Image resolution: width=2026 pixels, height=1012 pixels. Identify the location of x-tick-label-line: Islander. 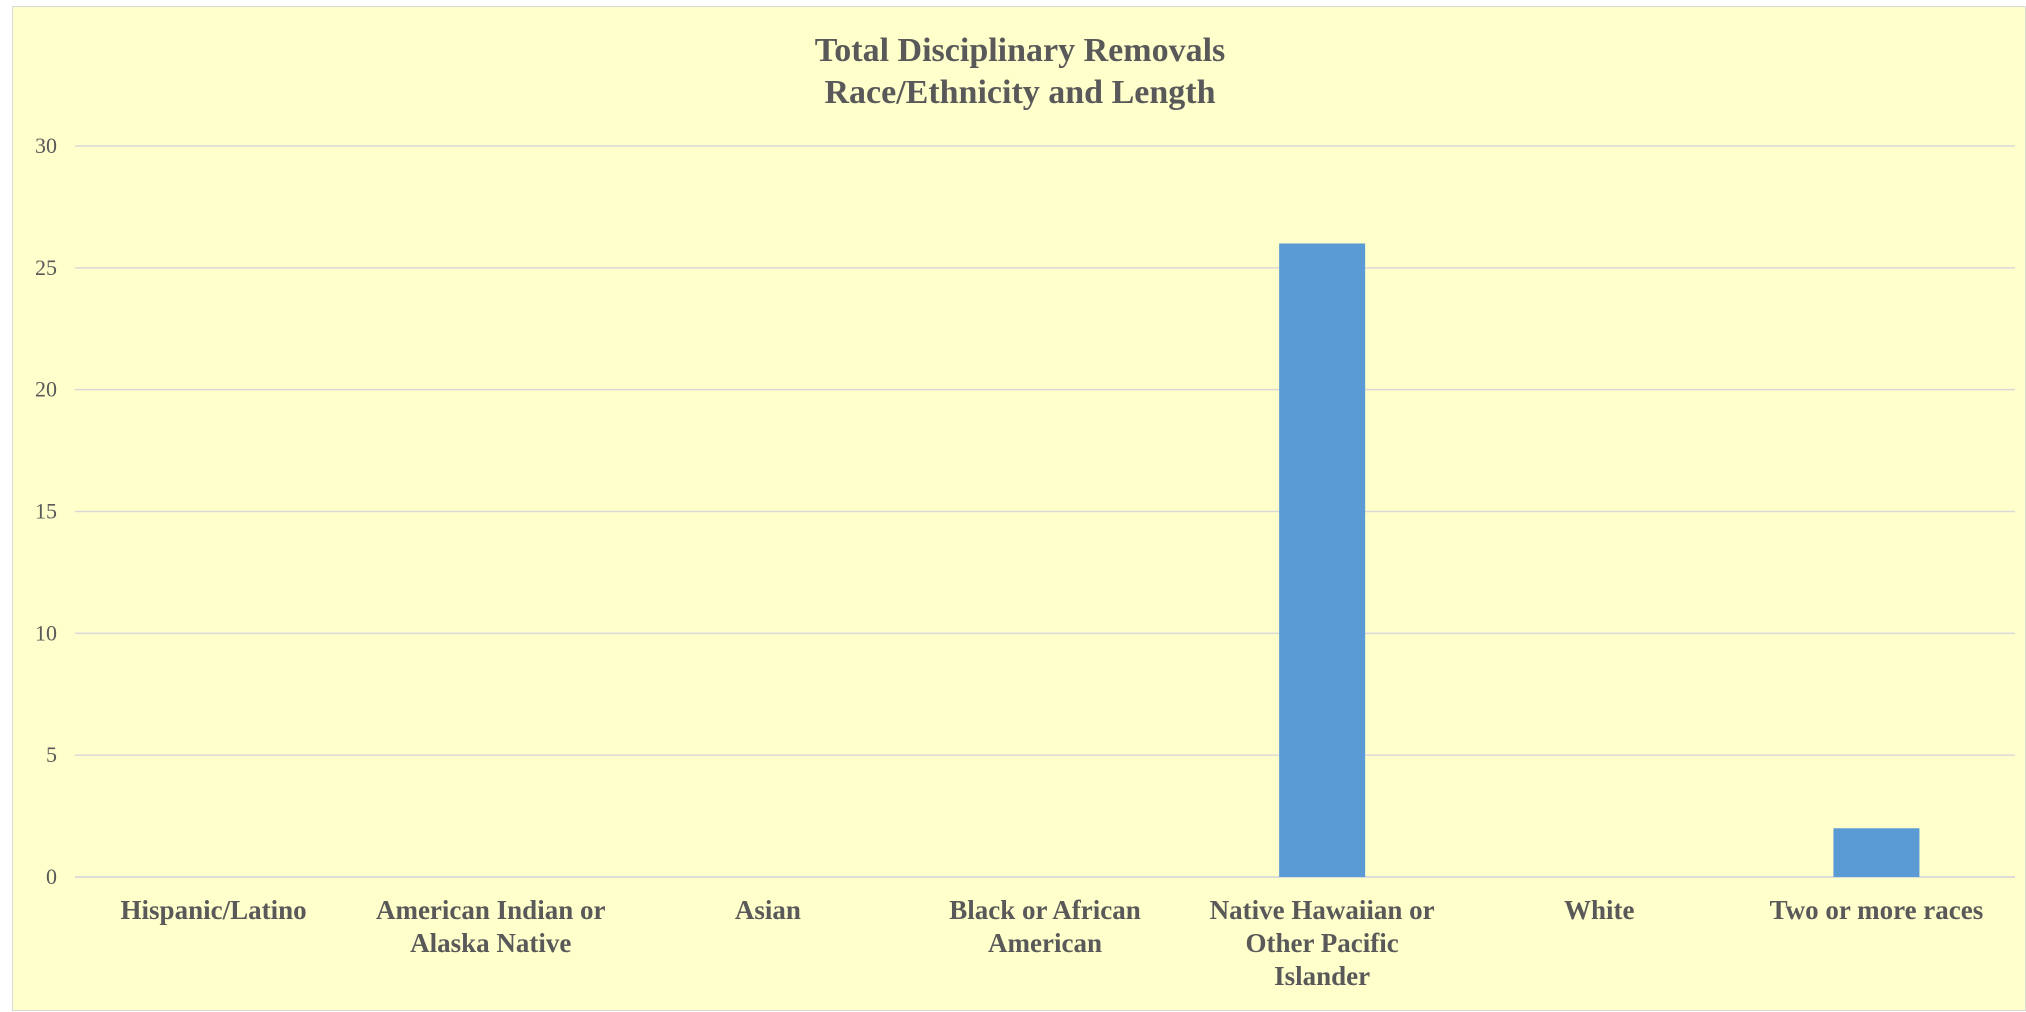
(1322, 976).